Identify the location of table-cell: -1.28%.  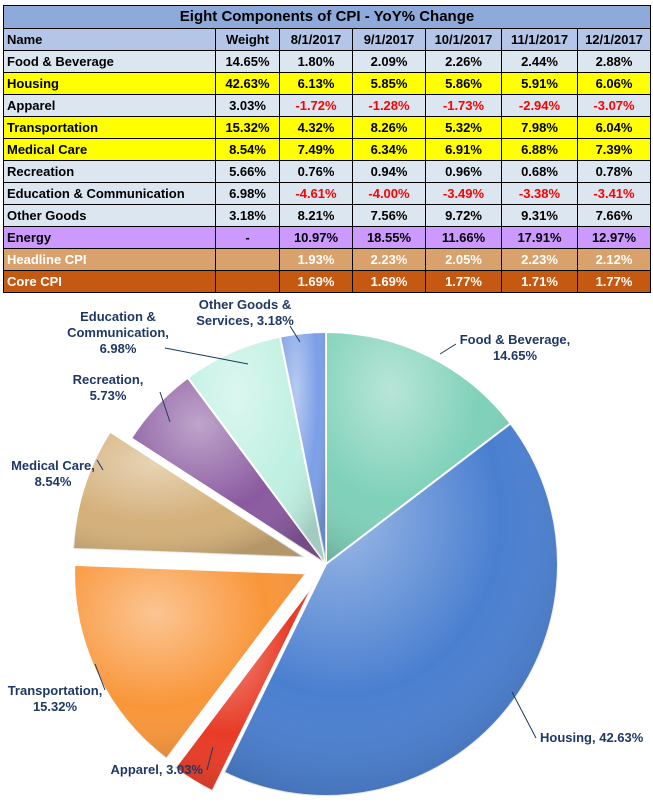
(389, 105).